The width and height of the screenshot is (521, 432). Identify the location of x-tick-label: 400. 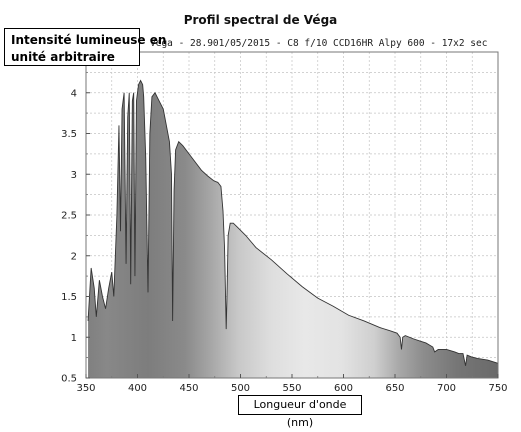
(137, 388).